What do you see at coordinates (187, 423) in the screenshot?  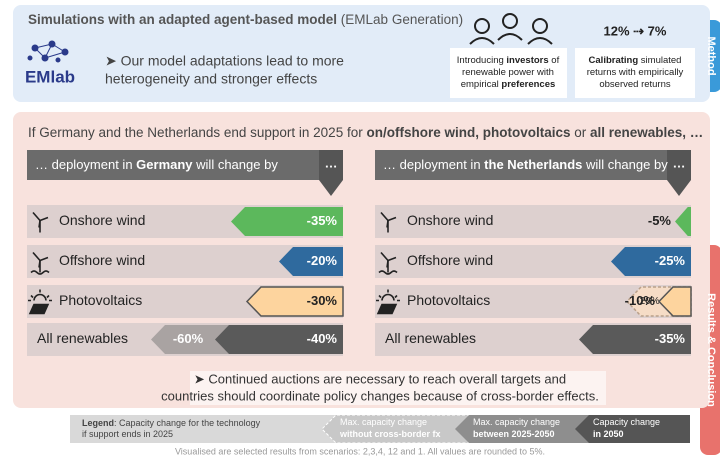 I see `text-segment: : Capacity change for the technology` at bounding box center [187, 423].